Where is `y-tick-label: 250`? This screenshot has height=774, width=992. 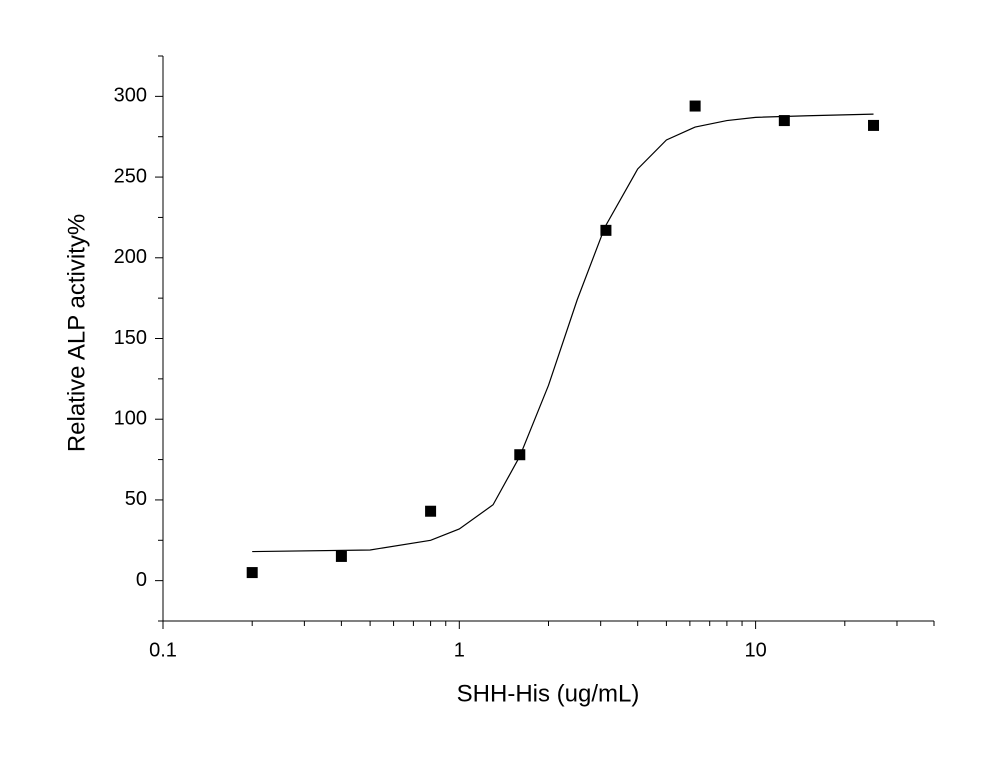 y-tick-label: 250 is located at coordinates (130, 176).